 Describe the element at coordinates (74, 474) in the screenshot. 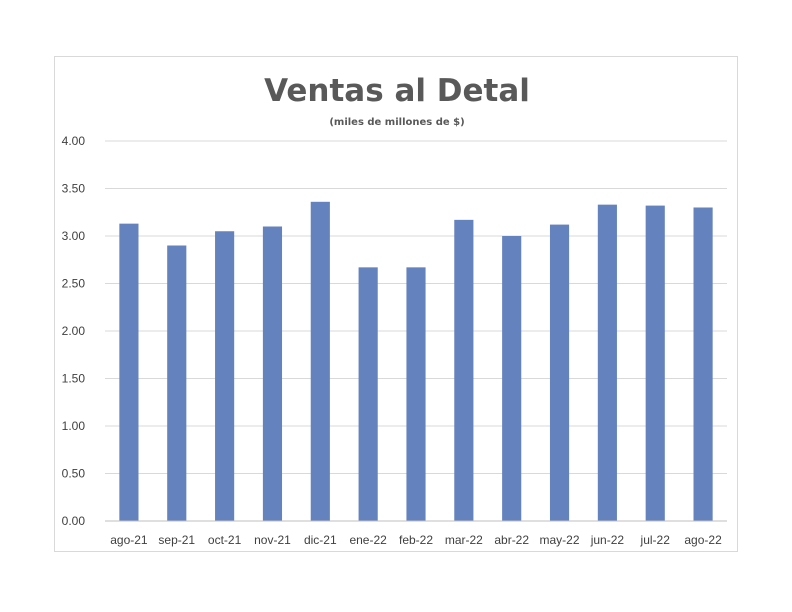

I see `y-tick-label: 0.50` at that location.